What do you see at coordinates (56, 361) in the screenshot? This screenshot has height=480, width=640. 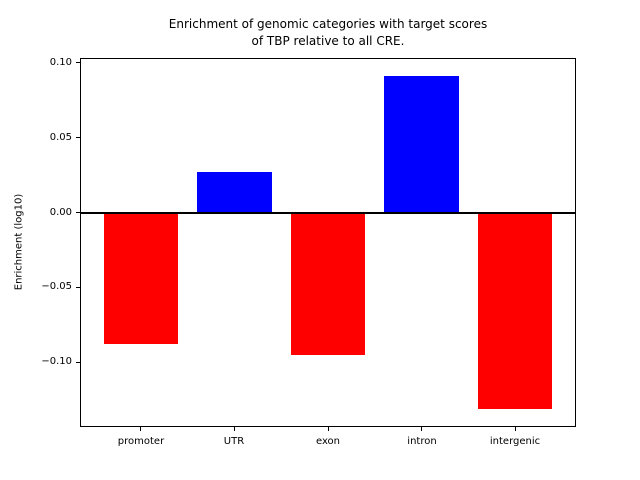 I see `y-tick-label: −0.10` at bounding box center [56, 361].